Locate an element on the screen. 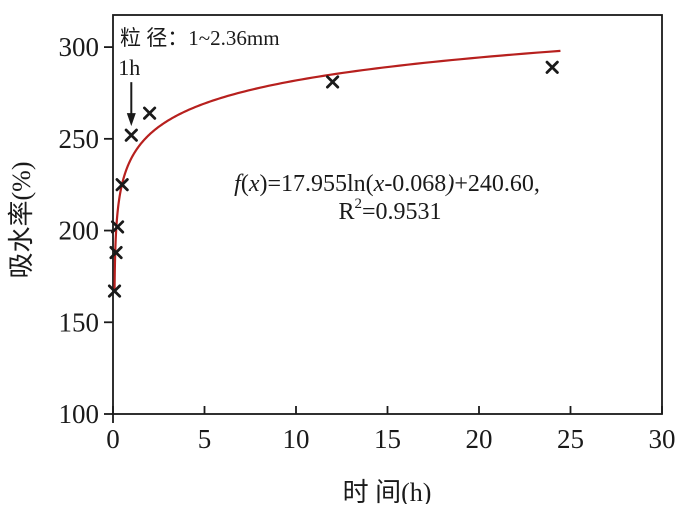 Image resolution: width=680 pixels, height=509 pixels. equation-segment: =0.9531 is located at coordinates (402, 212).